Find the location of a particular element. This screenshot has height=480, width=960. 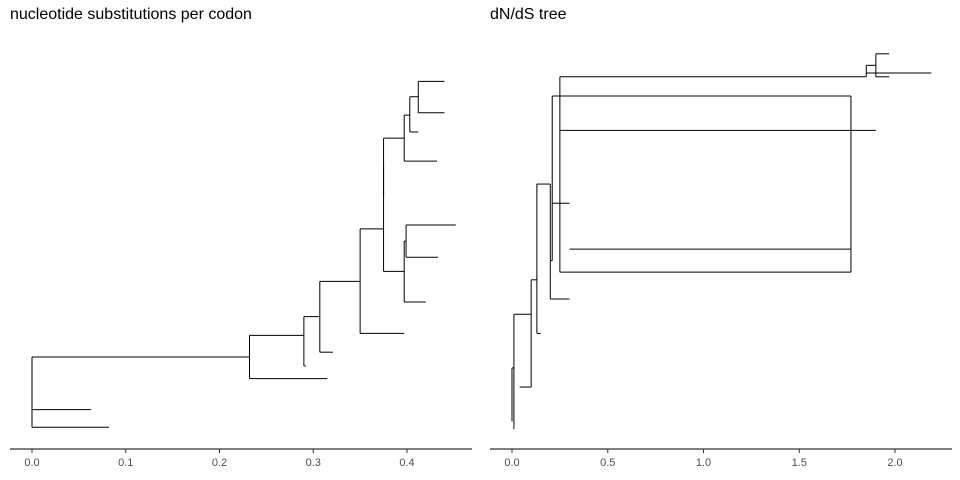

x-tick-label: 1.5 is located at coordinates (799, 463).